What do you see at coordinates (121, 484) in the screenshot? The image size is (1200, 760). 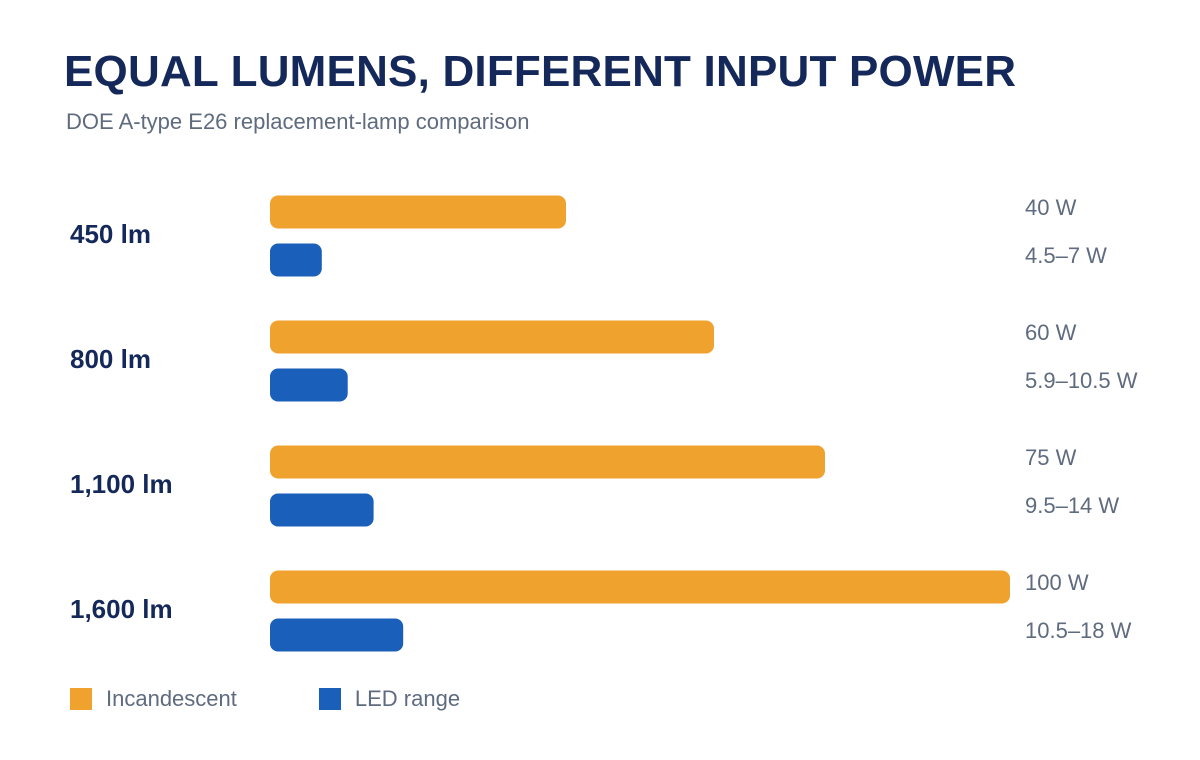 I see `category-label: 1,100 lm` at bounding box center [121, 484].